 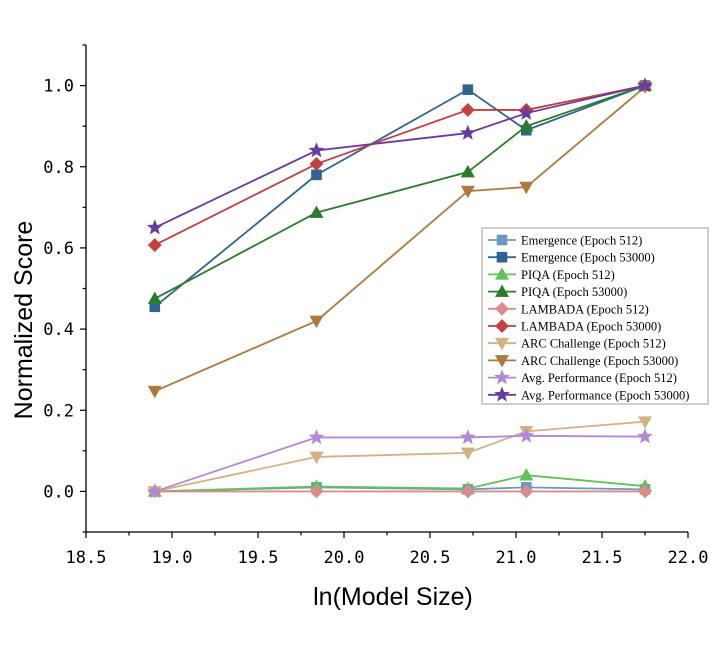 I want to click on legend-label: Emergence (Epoch 512), so click(x=581, y=241).